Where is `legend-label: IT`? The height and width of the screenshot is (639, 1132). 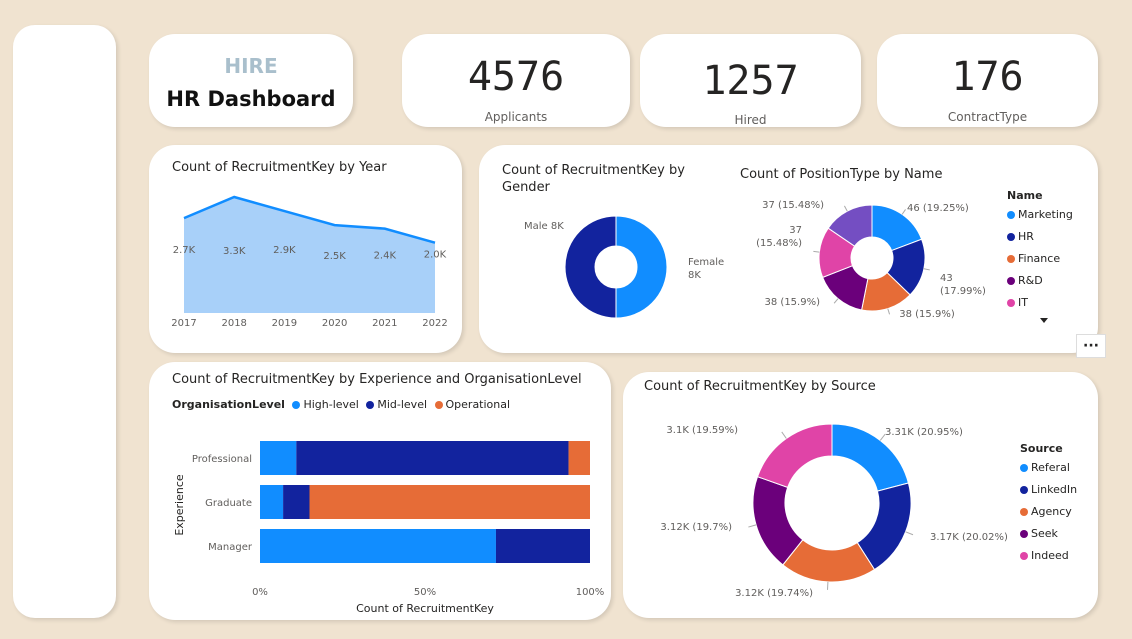 legend-label: IT is located at coordinates (1023, 302).